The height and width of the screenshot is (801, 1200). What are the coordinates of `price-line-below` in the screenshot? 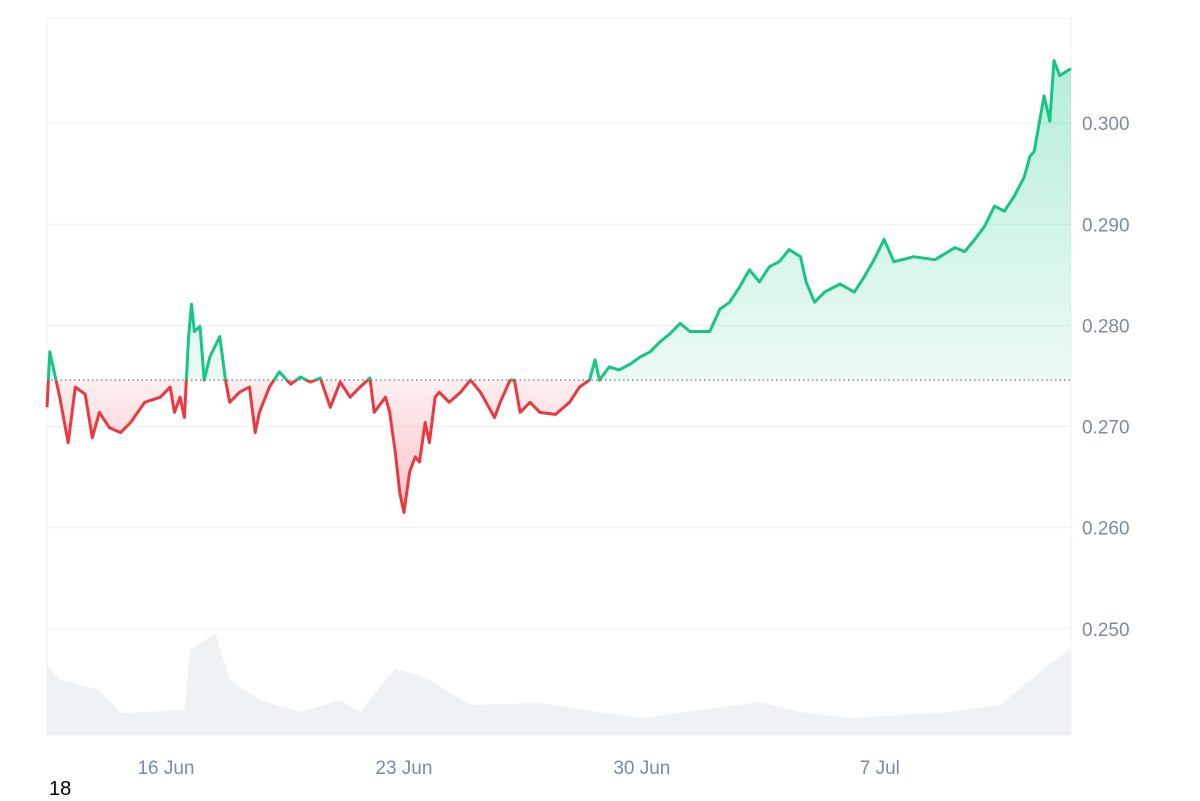 It's located at (323, 447).